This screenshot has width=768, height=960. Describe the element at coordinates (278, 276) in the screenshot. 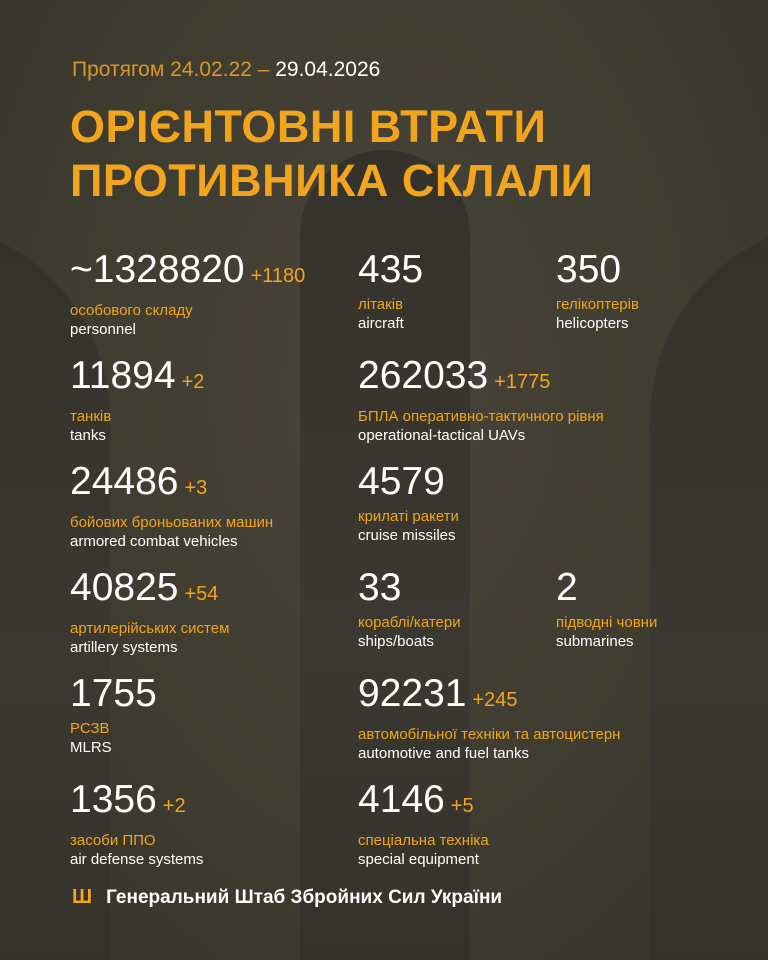

I see `stat-delta: +1180` at that location.